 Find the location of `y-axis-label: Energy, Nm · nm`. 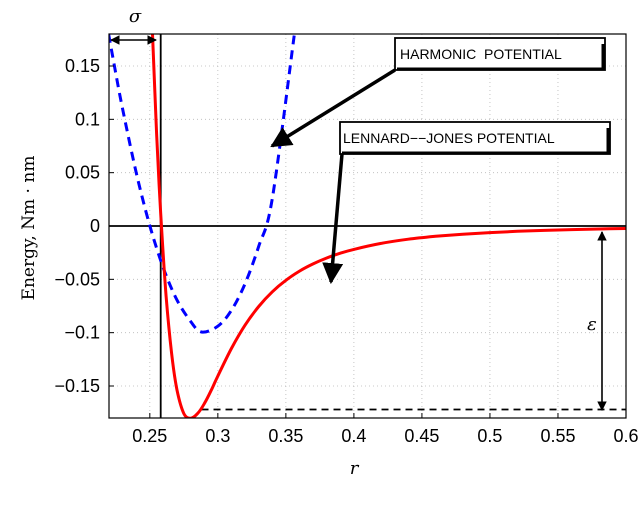

y-axis-label: Energy, Nm · nm is located at coordinates (29, 228).